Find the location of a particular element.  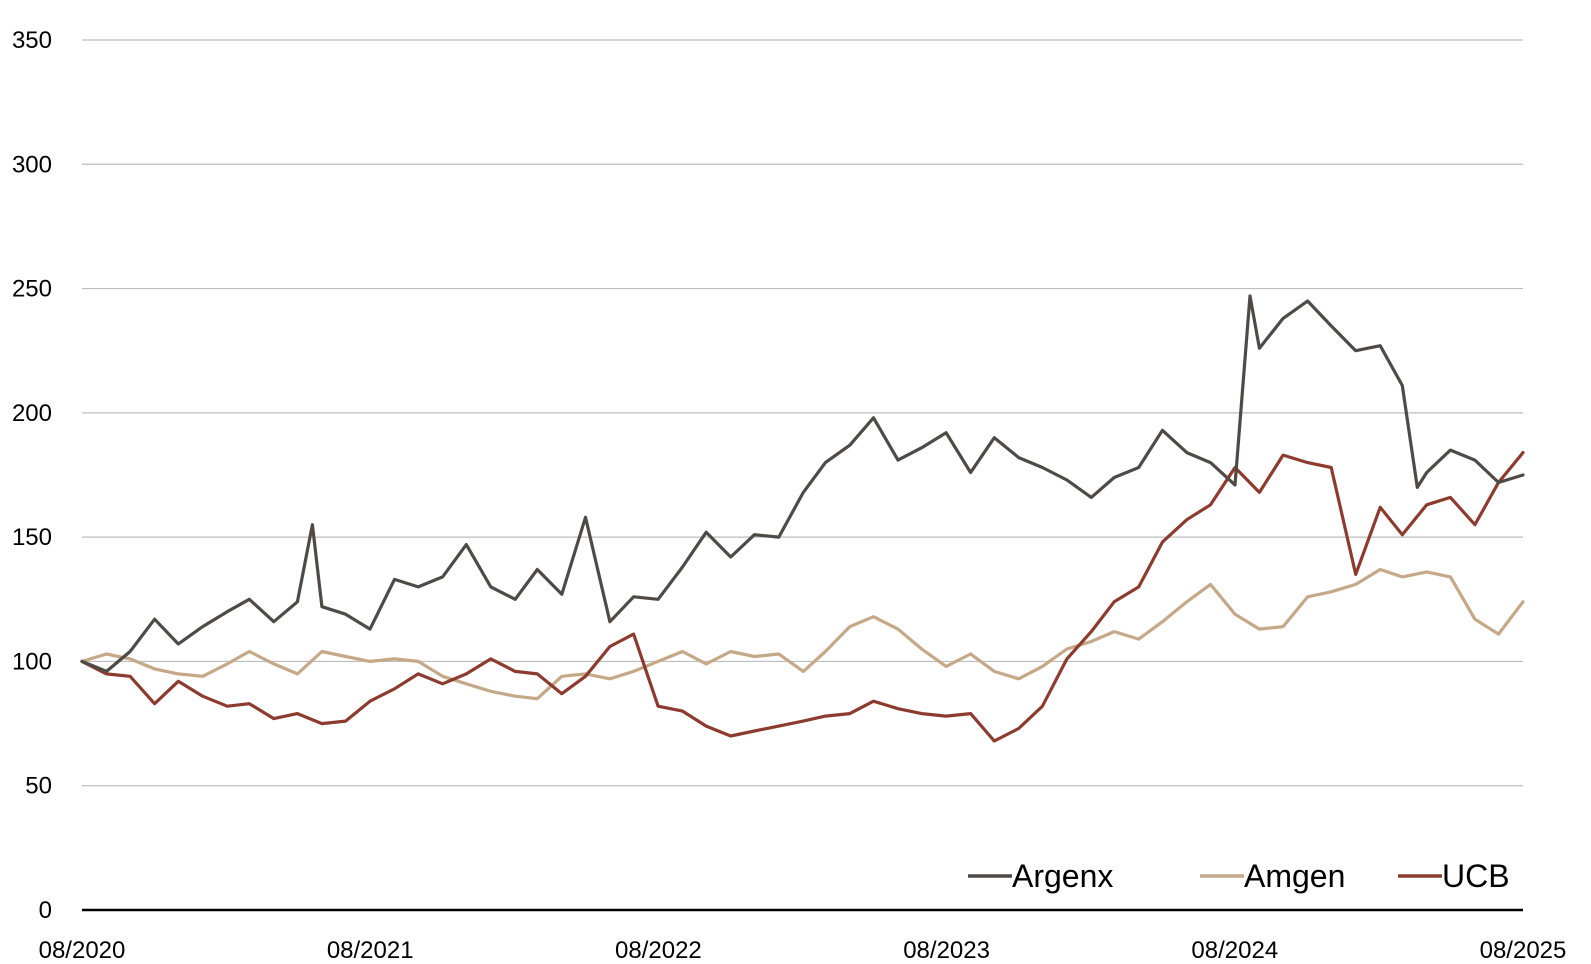

y-tick-label: 0 is located at coordinates (45, 910).